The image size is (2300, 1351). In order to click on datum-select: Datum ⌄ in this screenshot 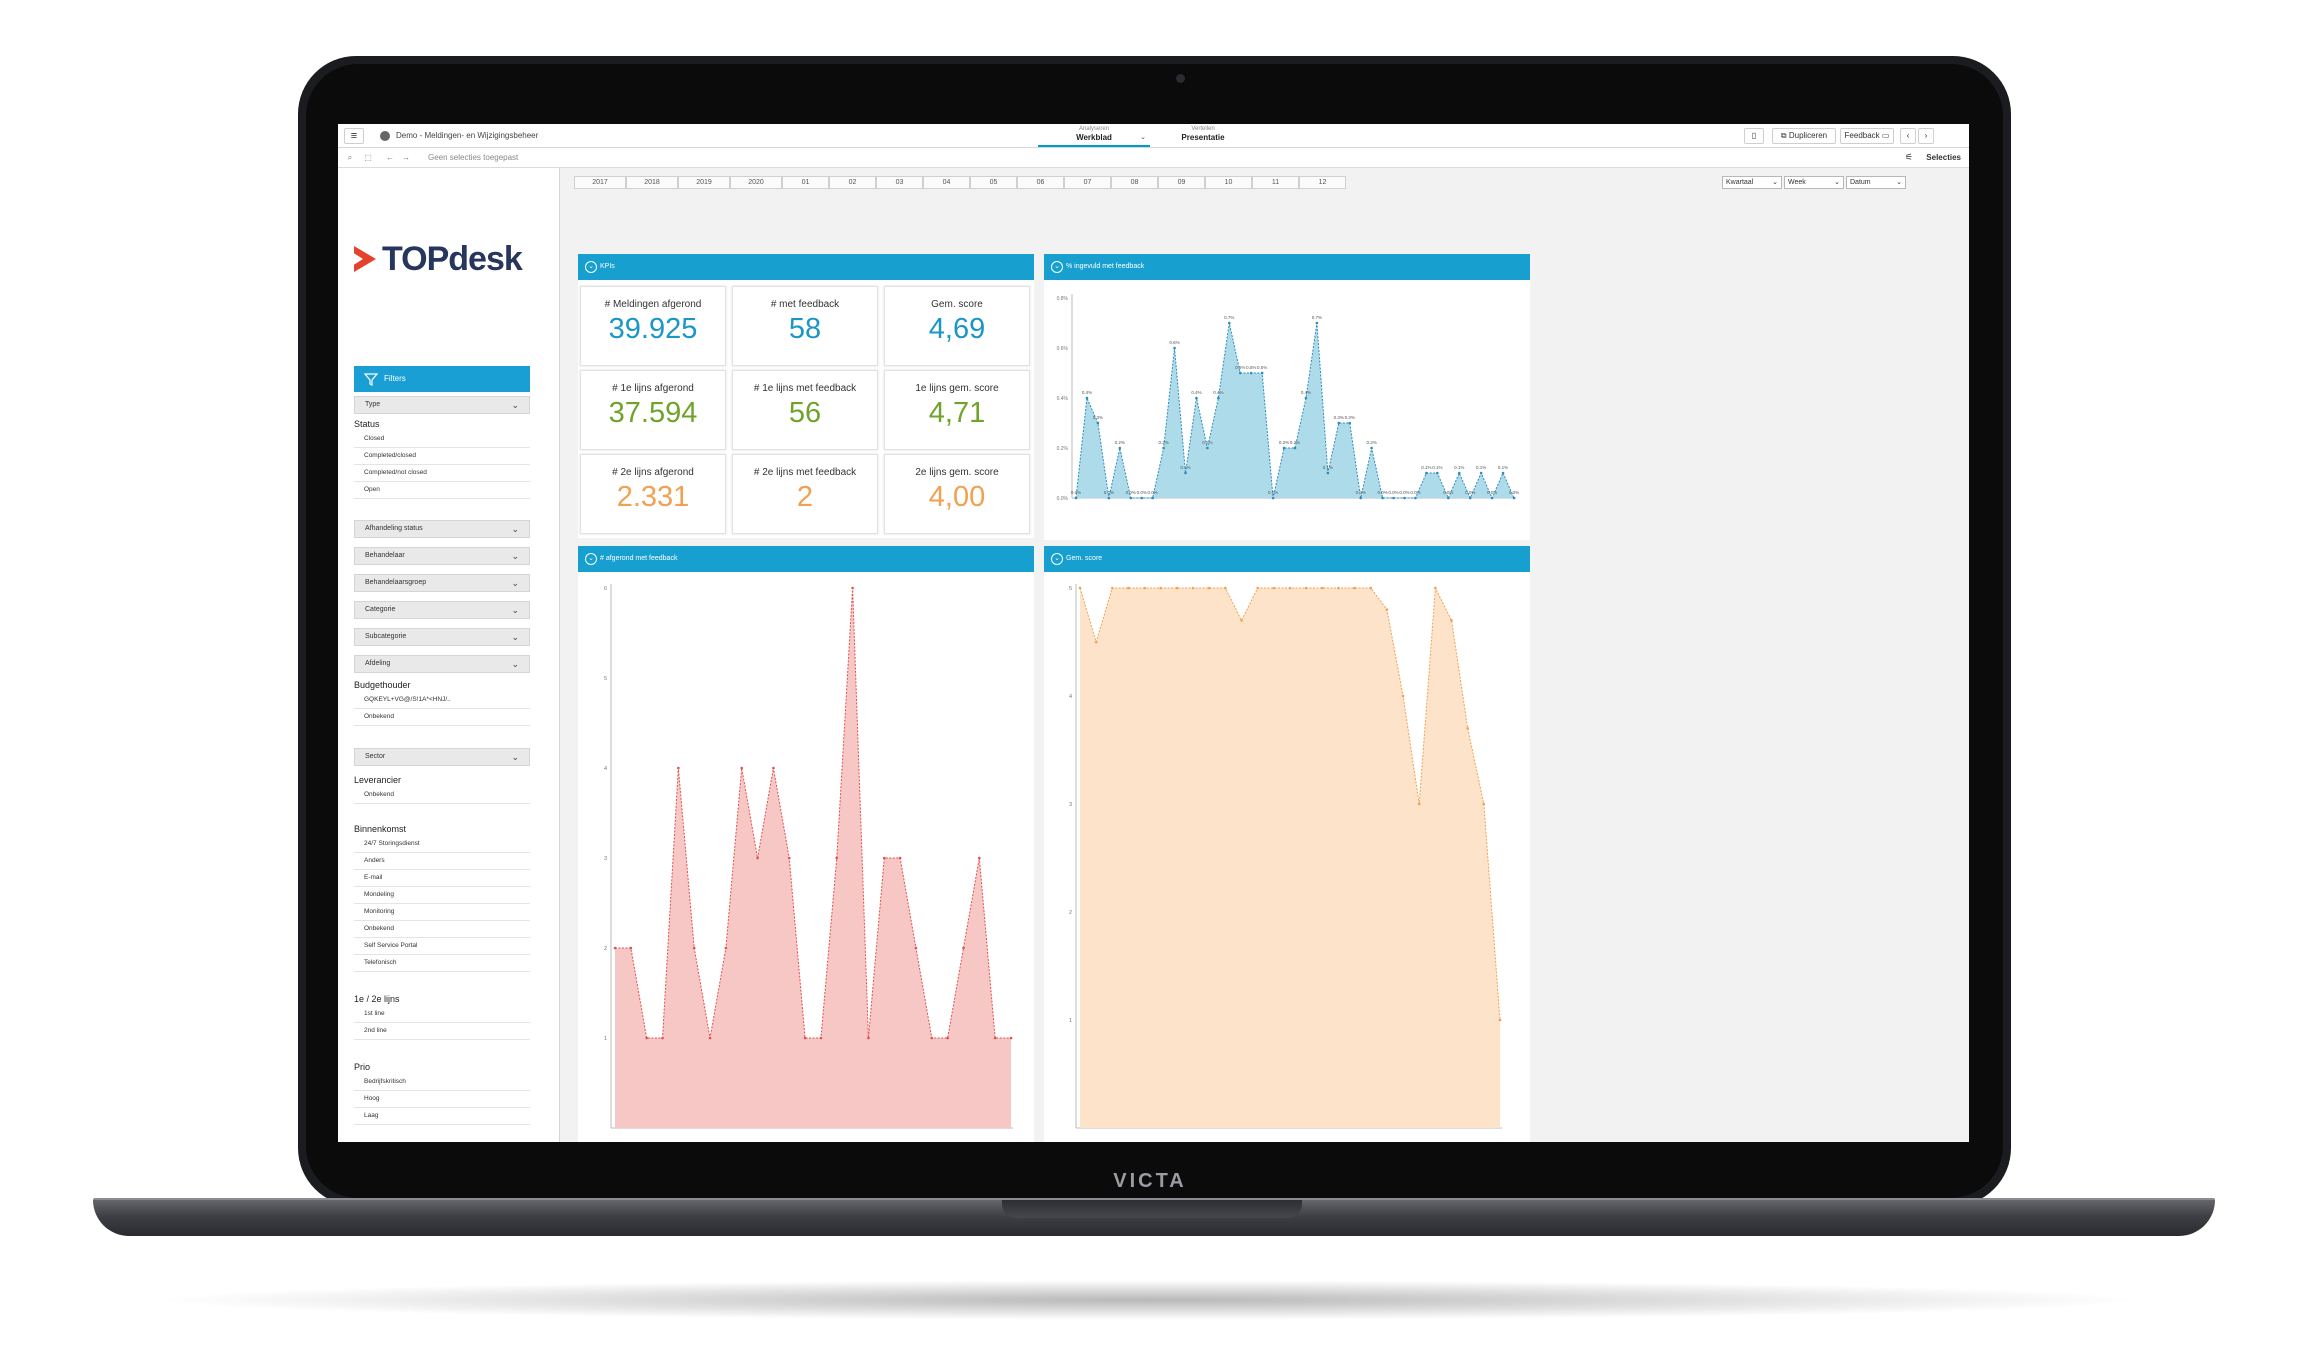, I will do `click(1876, 182)`.